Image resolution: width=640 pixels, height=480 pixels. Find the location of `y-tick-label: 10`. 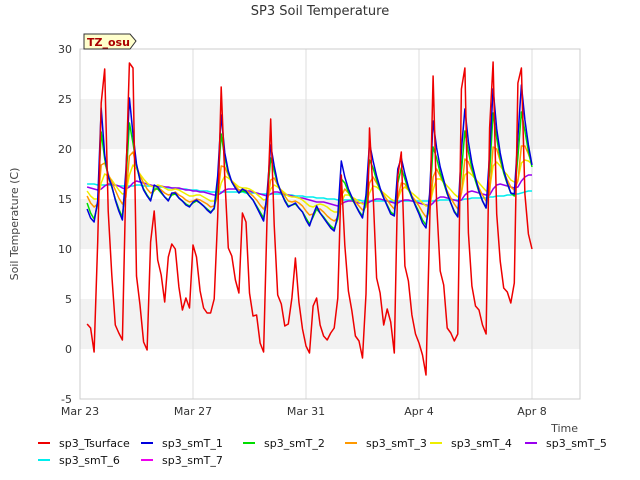

y-tick-label: 10 is located at coordinates (65, 249).